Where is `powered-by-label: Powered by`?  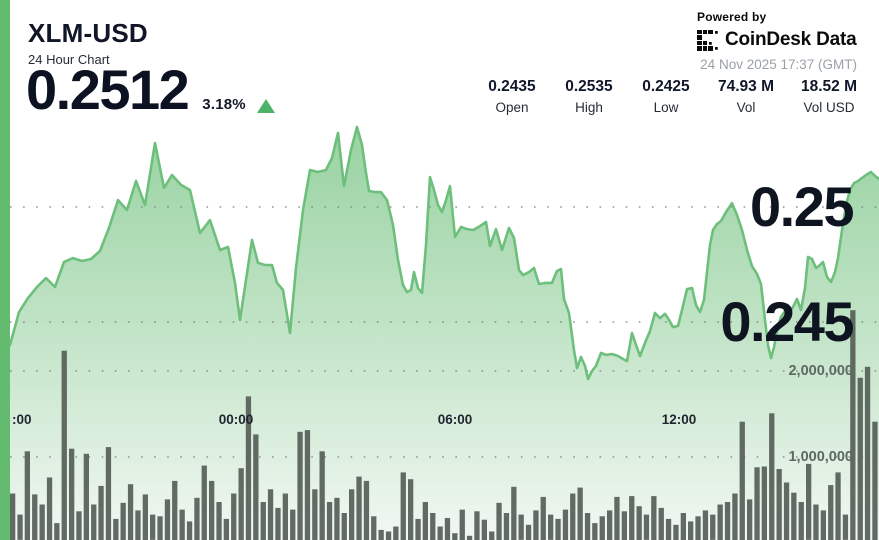
powered-by-label: Powered by is located at coordinates (732, 17).